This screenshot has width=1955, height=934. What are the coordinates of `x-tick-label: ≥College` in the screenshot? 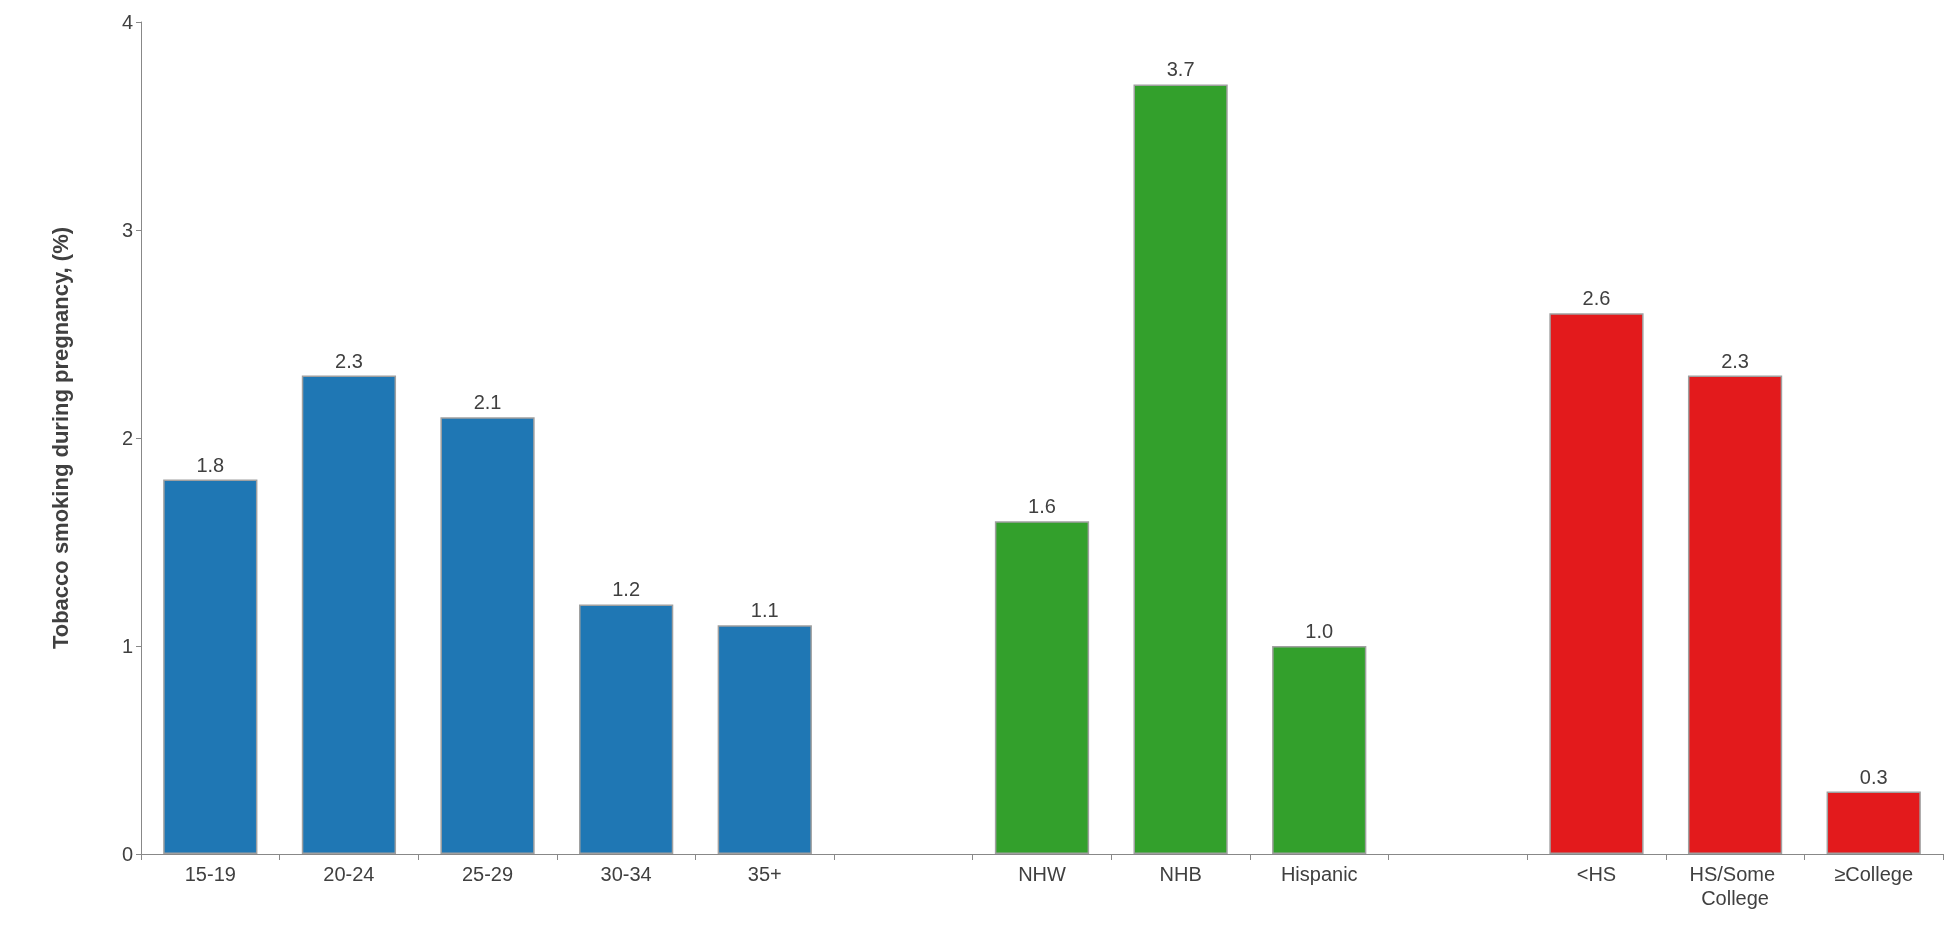 It's located at (1874, 874).